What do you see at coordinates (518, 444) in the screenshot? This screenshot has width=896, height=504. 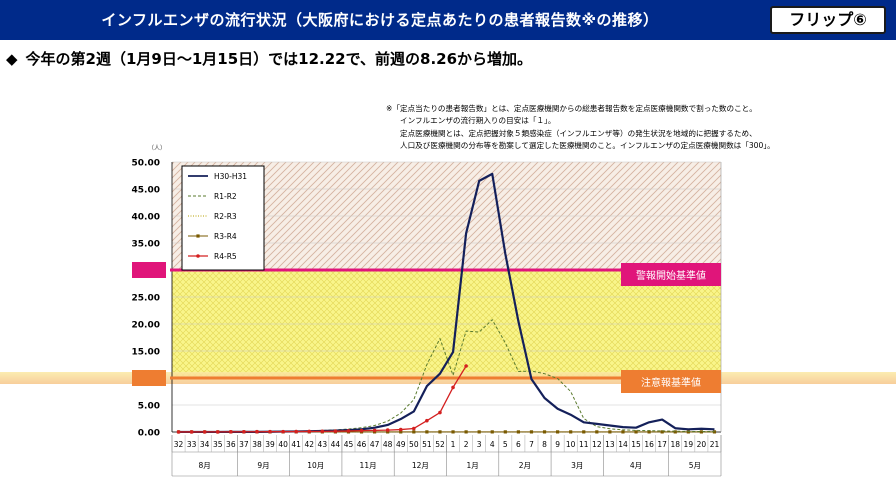 I see `x-tick-label: 6` at bounding box center [518, 444].